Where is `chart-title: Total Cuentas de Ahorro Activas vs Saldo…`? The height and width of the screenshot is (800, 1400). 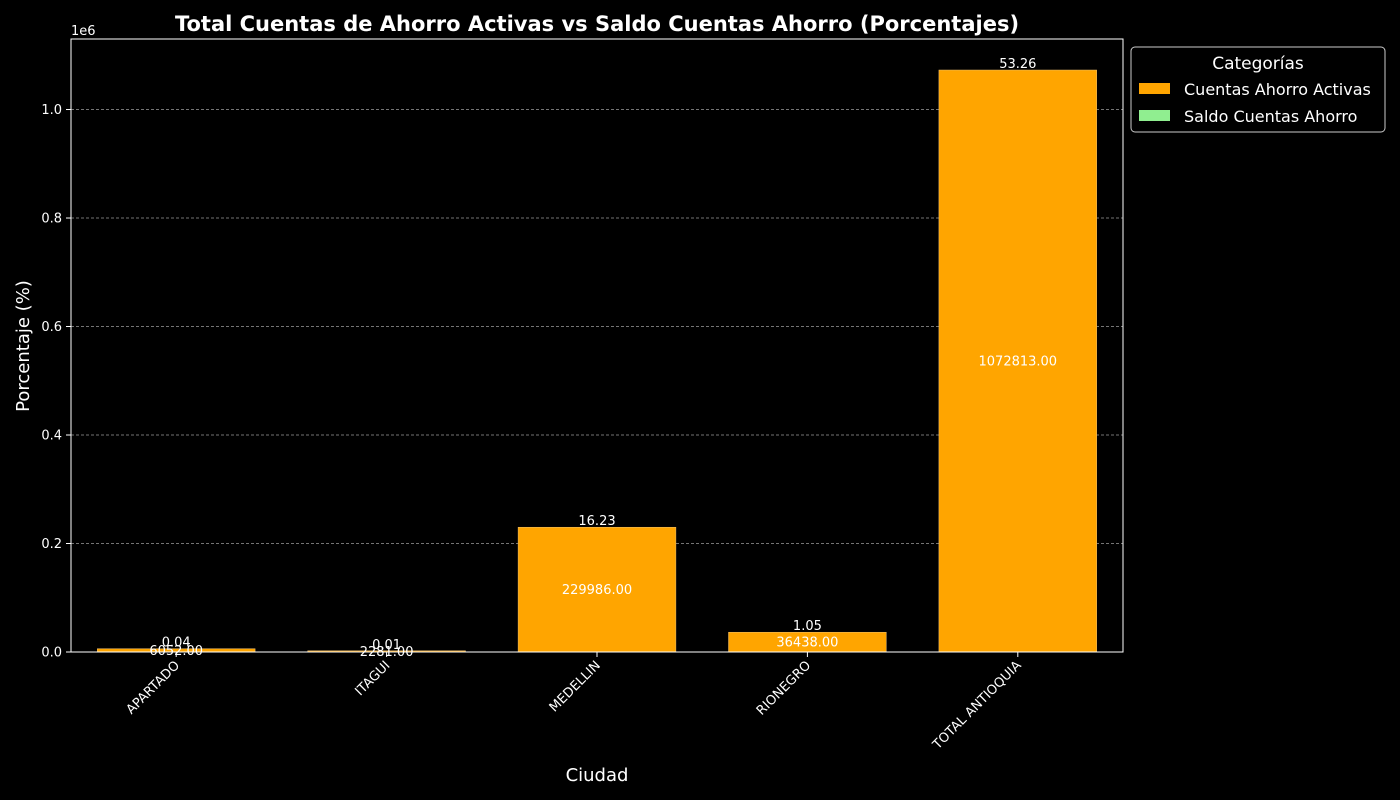
chart-title: Total Cuentas de Ahorro Activas vs Saldo… is located at coordinates (597, 24).